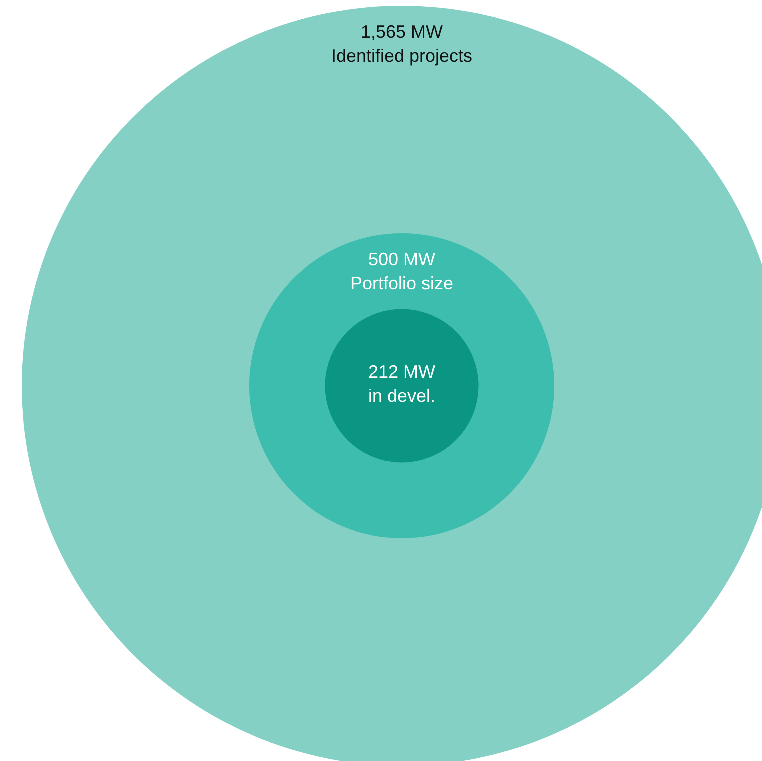 Image resolution: width=762 pixels, height=761 pixels. Describe the element at coordinates (402, 372) in the screenshot. I see `data-label: 212 MW` at that location.